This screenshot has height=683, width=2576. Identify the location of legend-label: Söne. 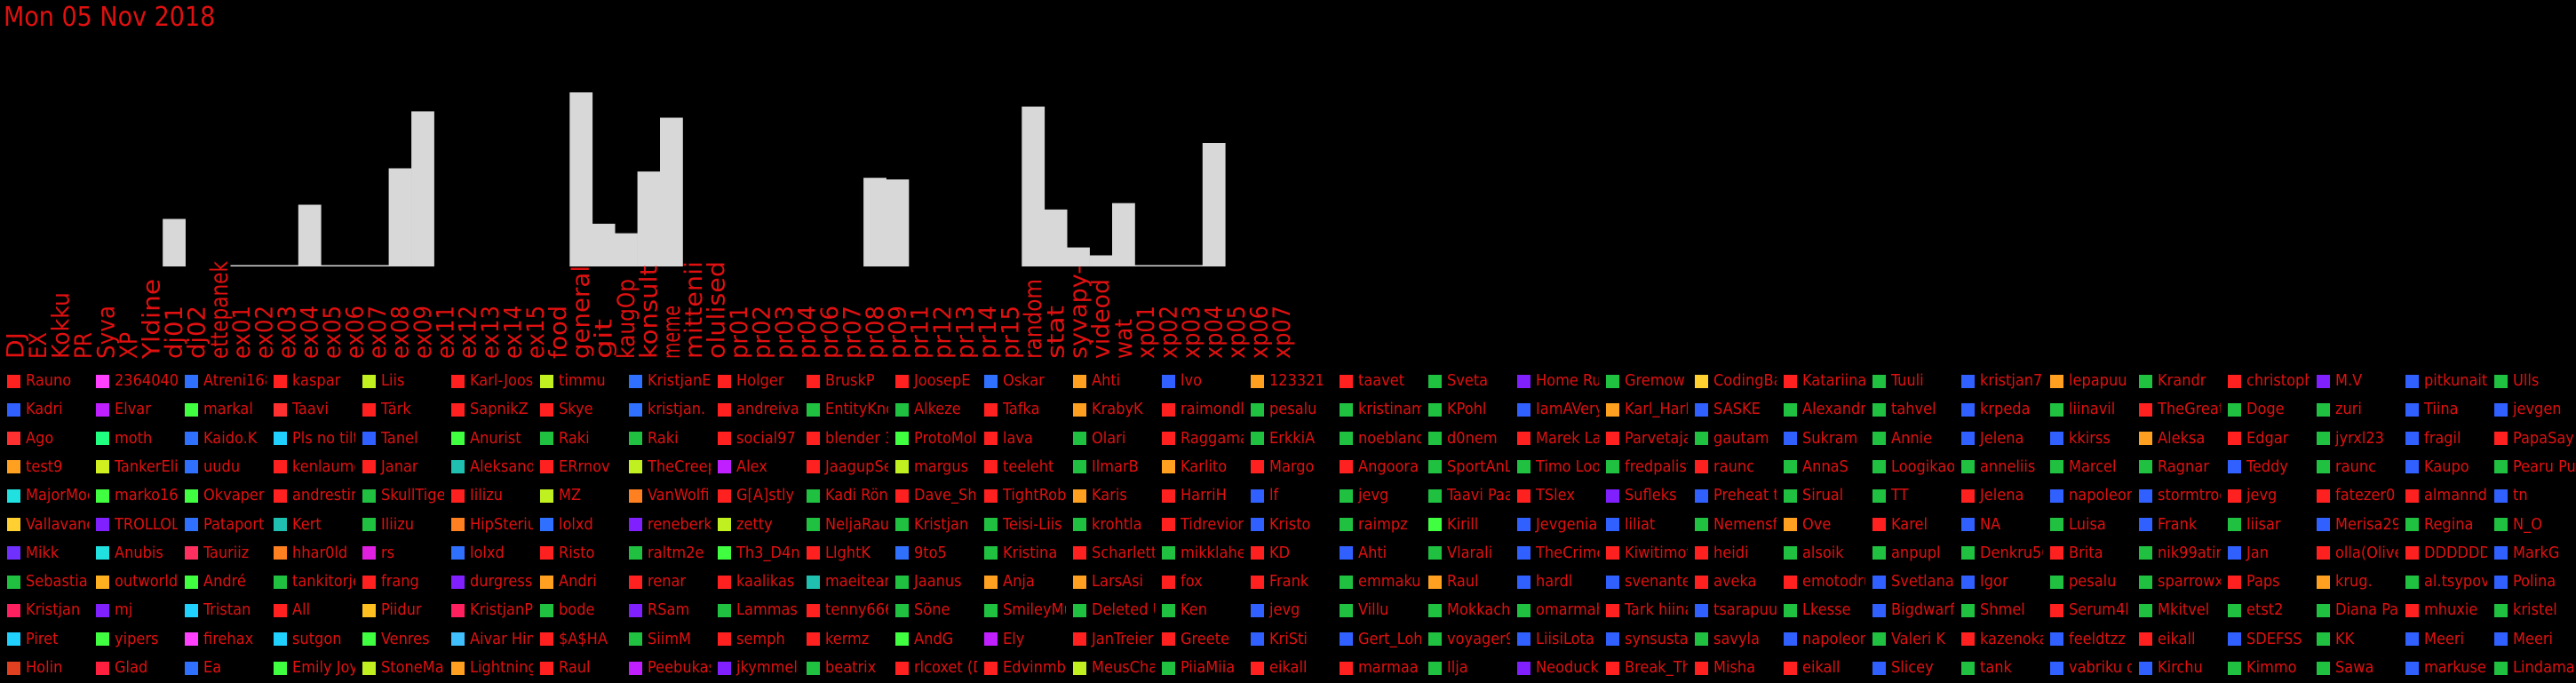
(932, 610).